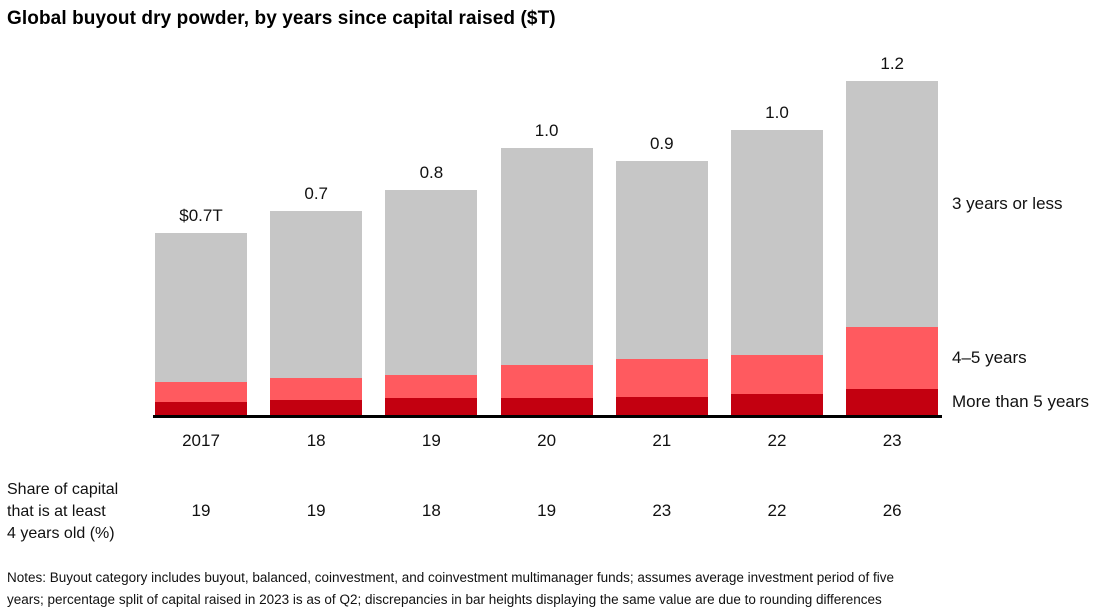  I want to click on bar-21-segment-3-years-or-less, so click(661, 259).